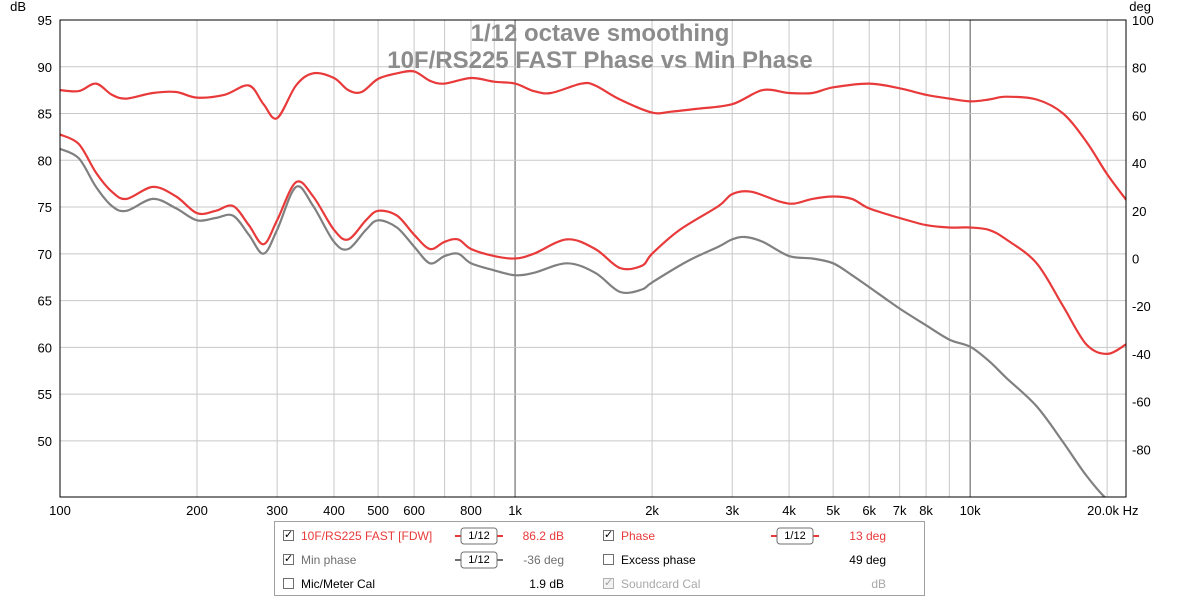 This screenshot has height=599, width=1200. I want to click on phase-value: 13 deg, so click(867, 536).